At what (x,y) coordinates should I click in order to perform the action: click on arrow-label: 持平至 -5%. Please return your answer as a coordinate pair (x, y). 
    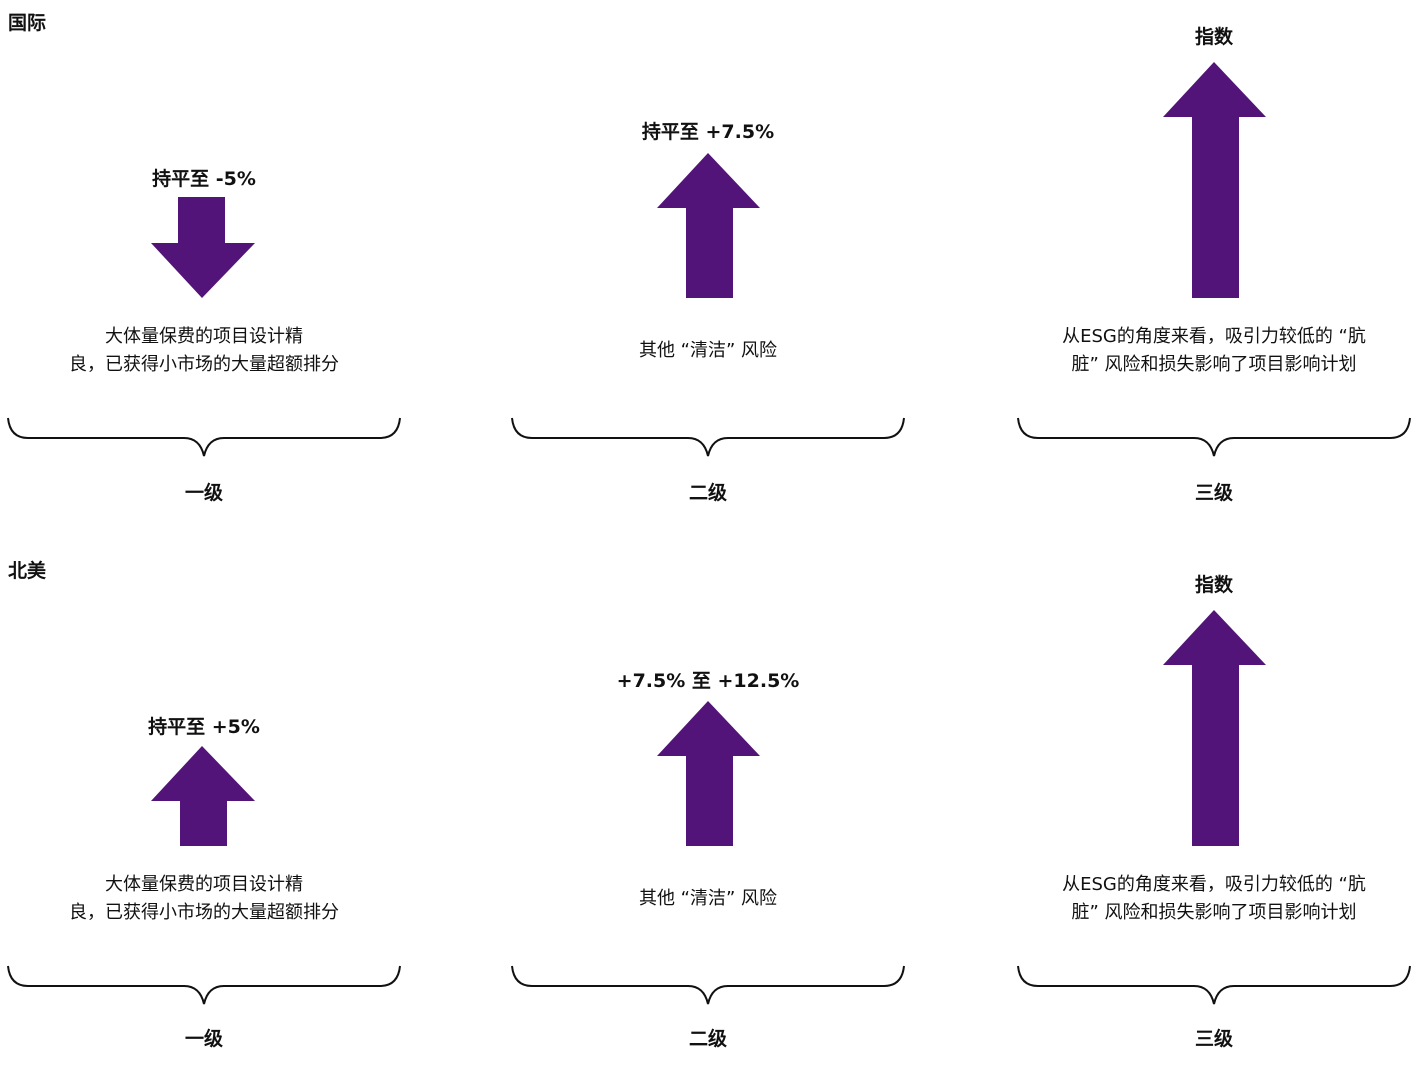
    Looking at the image, I should click on (204, 179).